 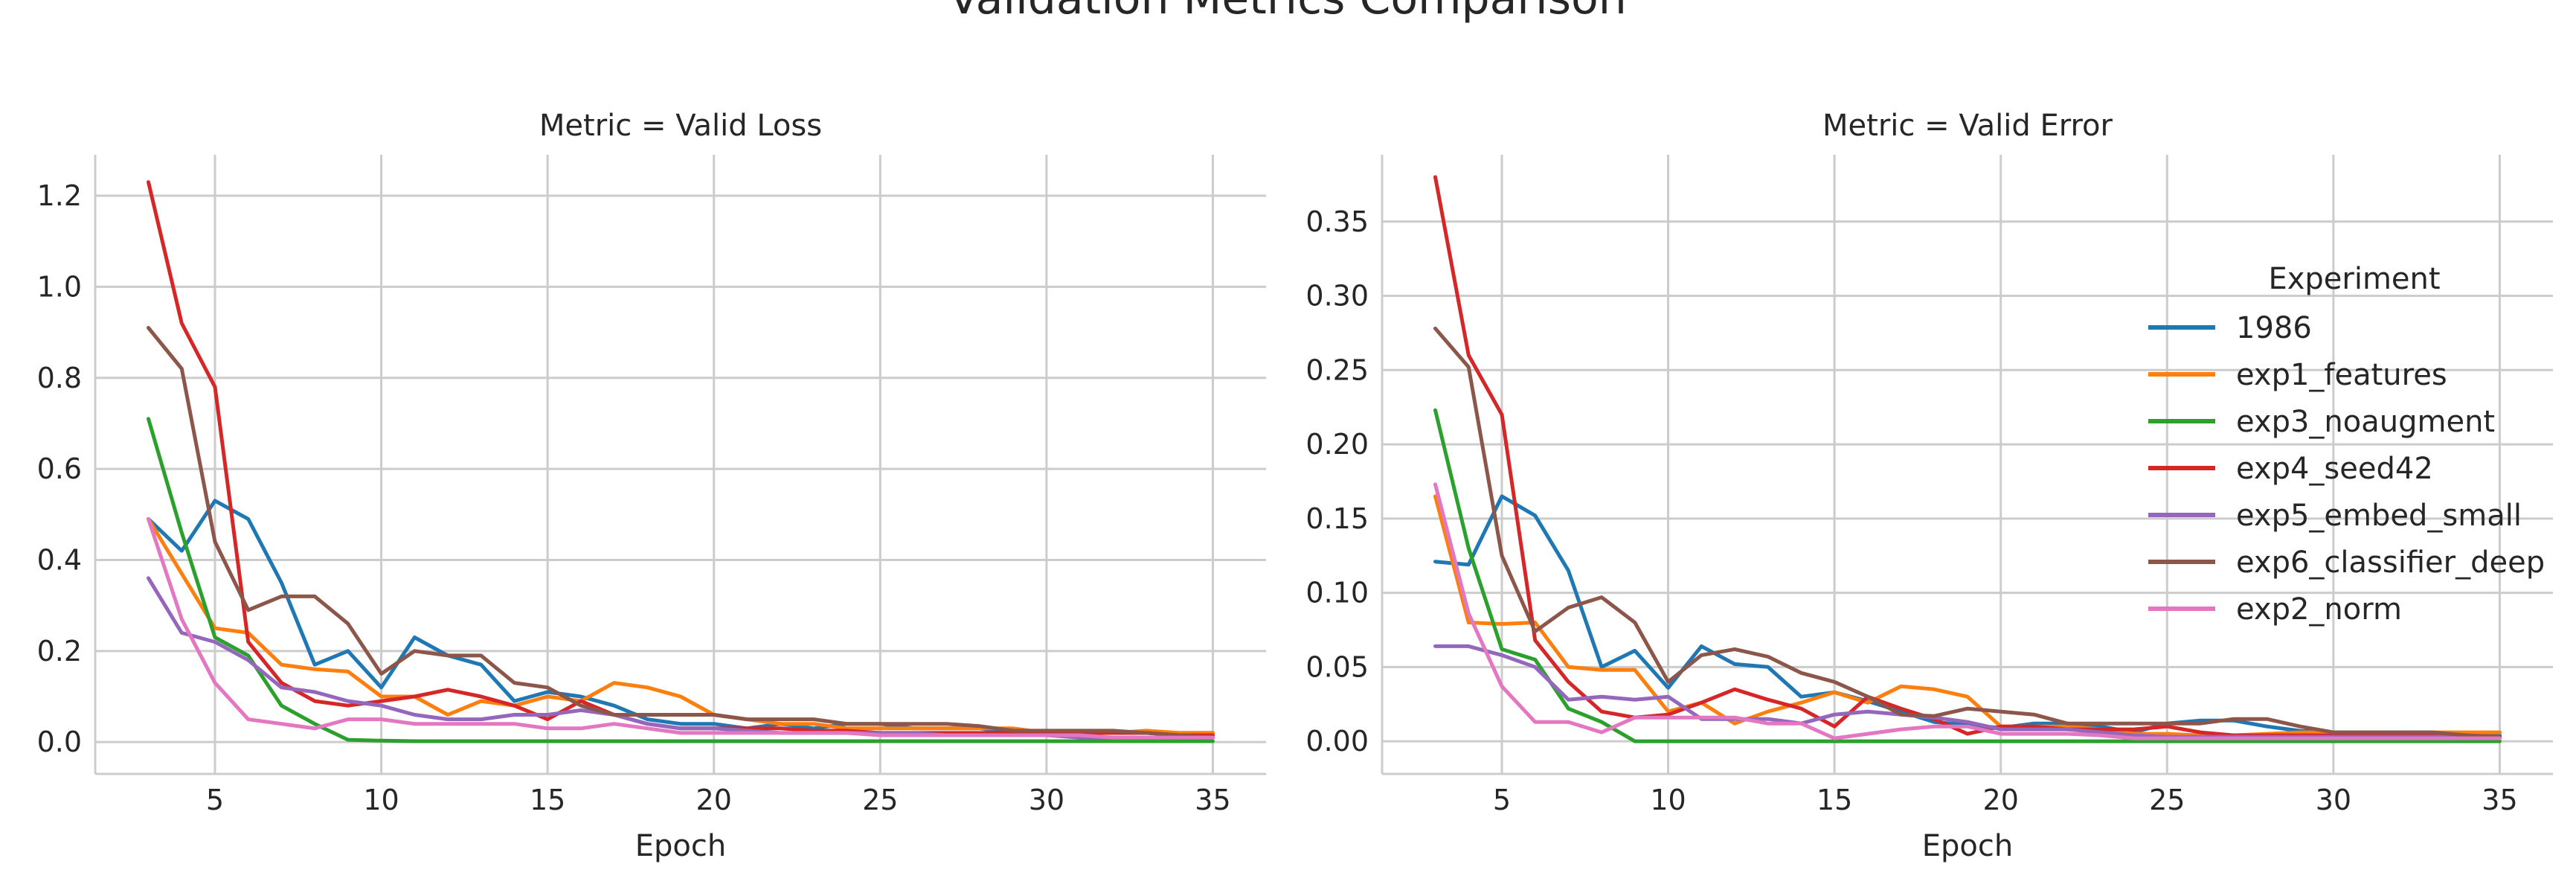 What do you see at coordinates (2334, 469) in the screenshot?
I see `legend-label-exp4-seed42: exp4_seed42` at bounding box center [2334, 469].